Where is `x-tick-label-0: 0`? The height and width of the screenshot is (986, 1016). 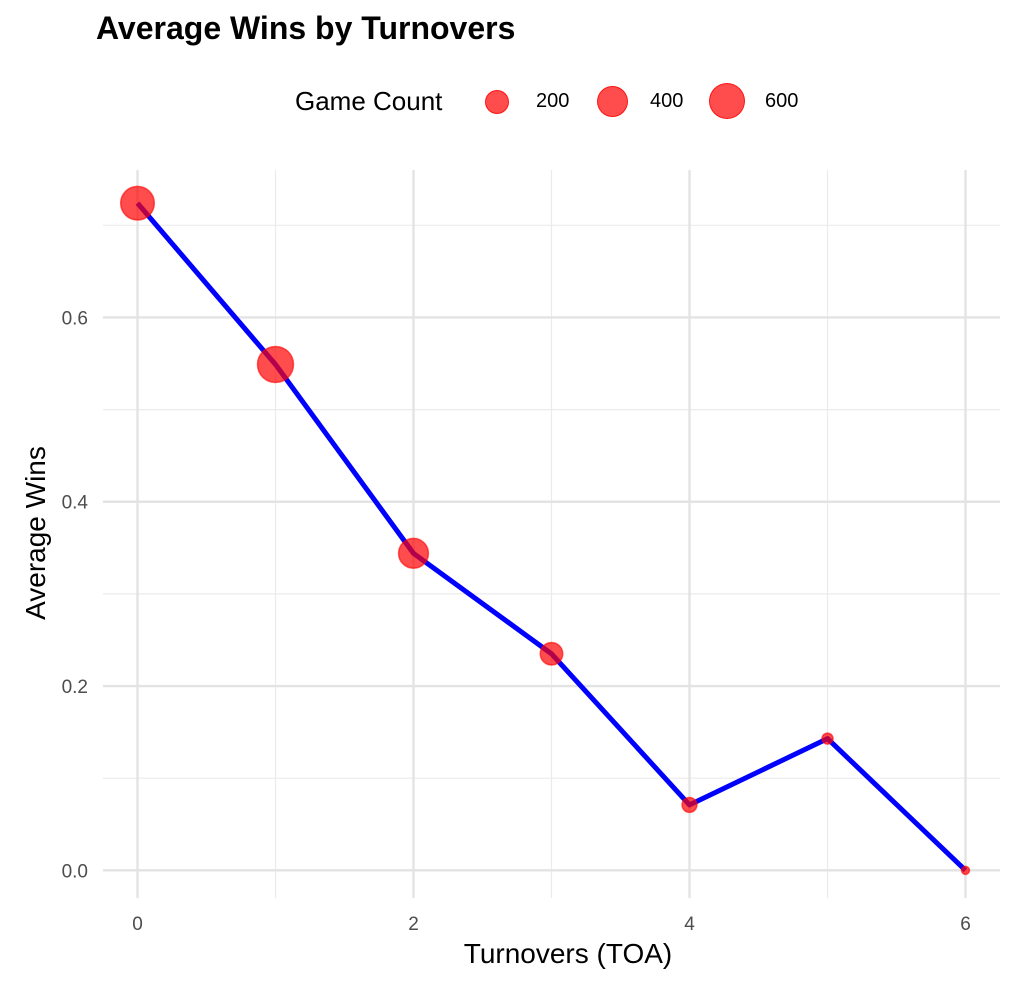
x-tick-label-0: 0 is located at coordinates (137, 924).